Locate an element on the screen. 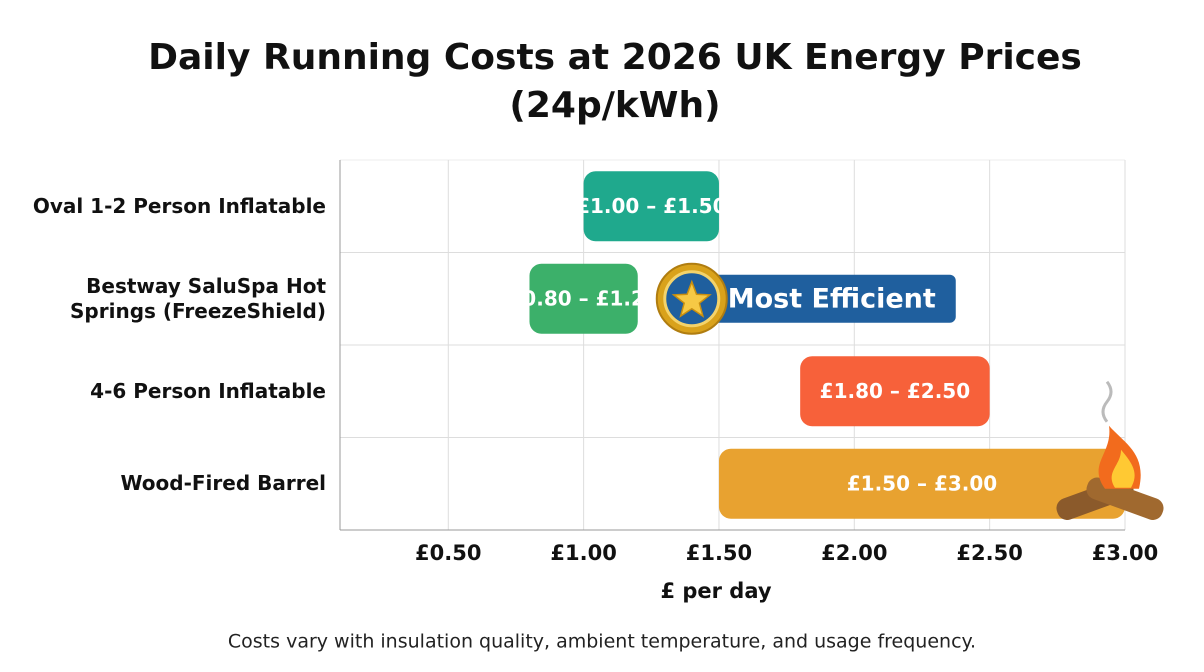 The image size is (1204, 672). value-label: £0.80 – £1.20 is located at coordinates (583, 298).